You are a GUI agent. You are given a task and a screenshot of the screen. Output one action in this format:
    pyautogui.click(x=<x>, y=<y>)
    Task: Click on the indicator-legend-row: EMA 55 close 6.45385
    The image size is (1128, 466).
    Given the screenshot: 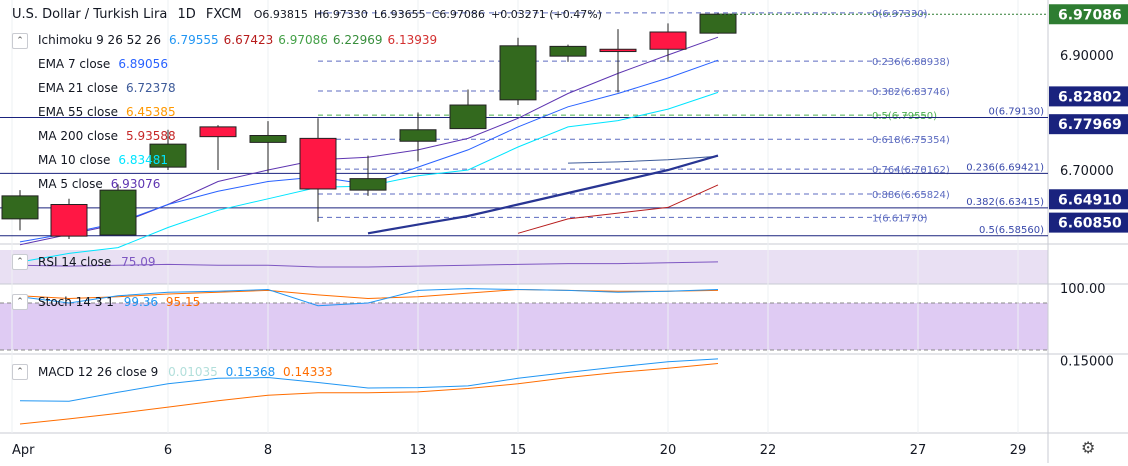 What is the action you would take?
    pyautogui.click(x=107, y=112)
    